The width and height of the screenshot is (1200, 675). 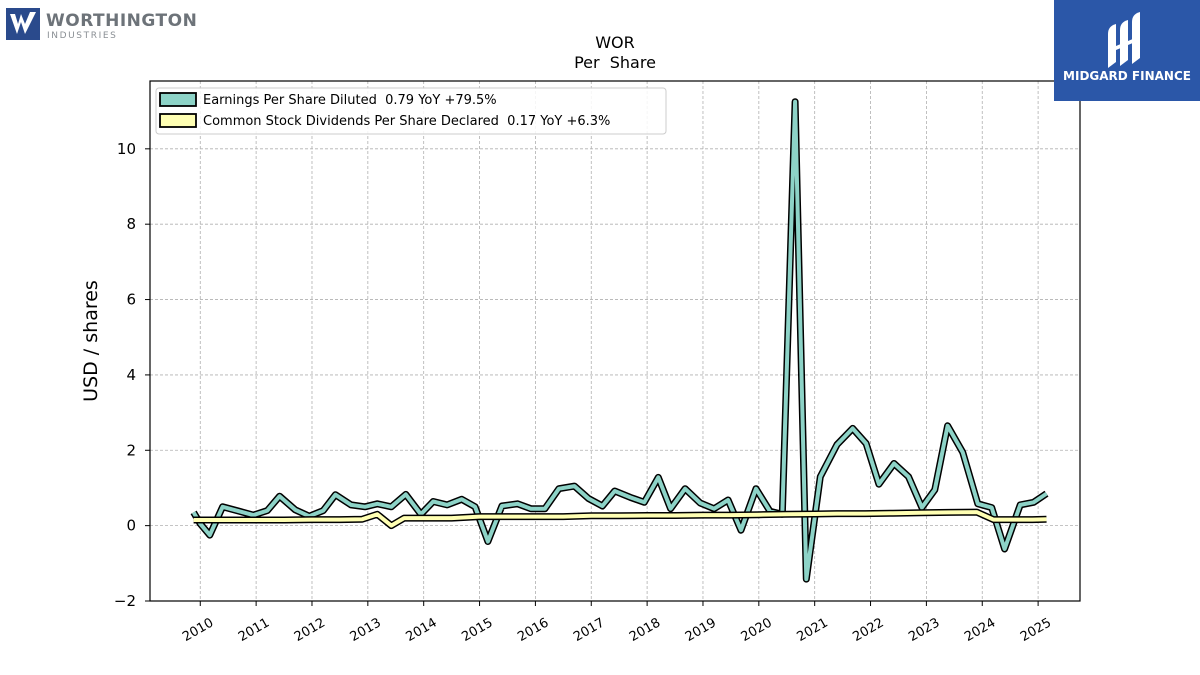 I want to click on x-tick-label: 2013, so click(x=366, y=630).